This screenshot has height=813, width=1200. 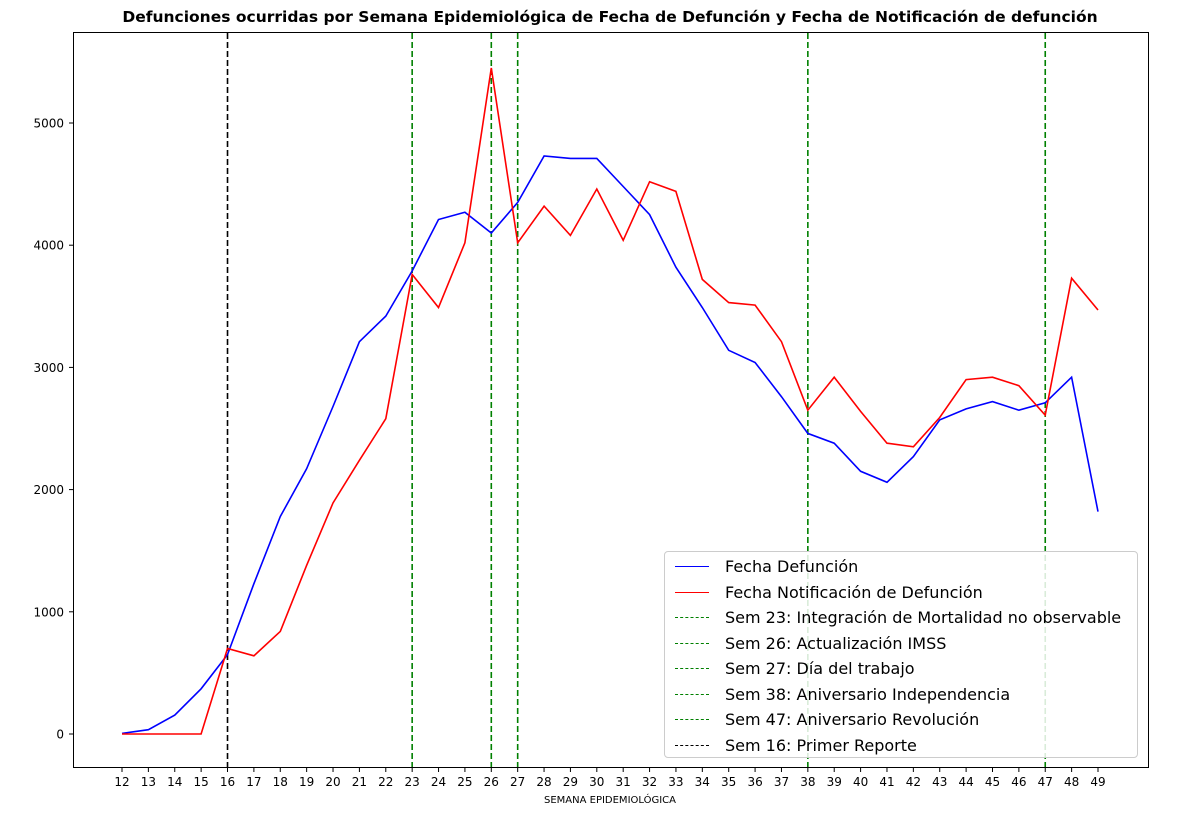 I want to click on legend-label: Sem 16: Primer Reporte, so click(x=821, y=745).